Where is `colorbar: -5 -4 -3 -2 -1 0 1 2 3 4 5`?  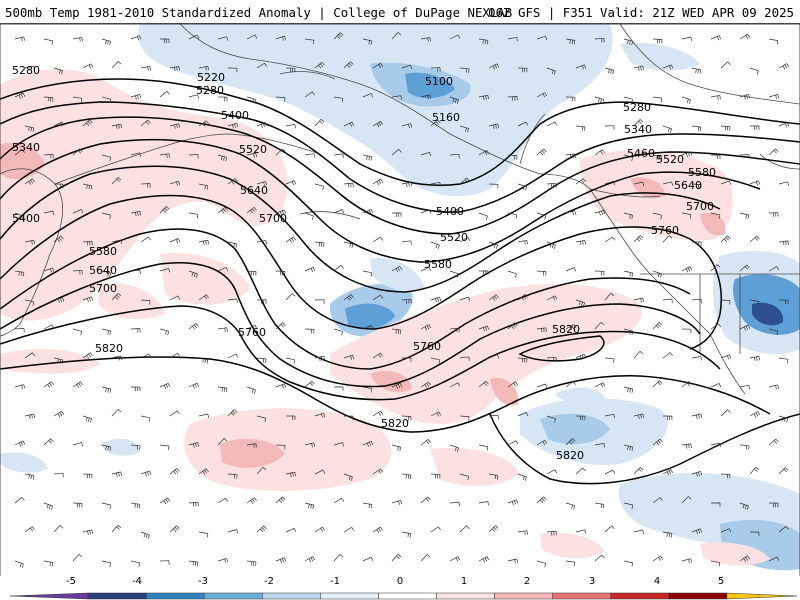
colorbar: -5 -4 -3 -2 -1 0 1 2 3 4 5 is located at coordinates (400, 588).